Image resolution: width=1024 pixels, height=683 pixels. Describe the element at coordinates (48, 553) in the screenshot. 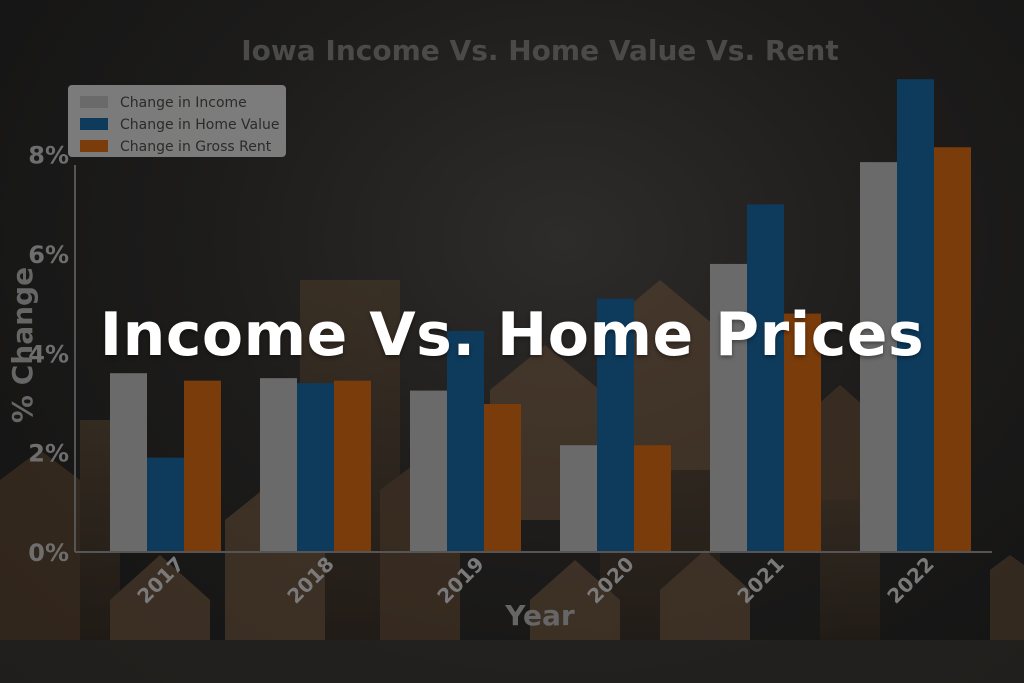

I see `y-tick-label: 0%` at that location.